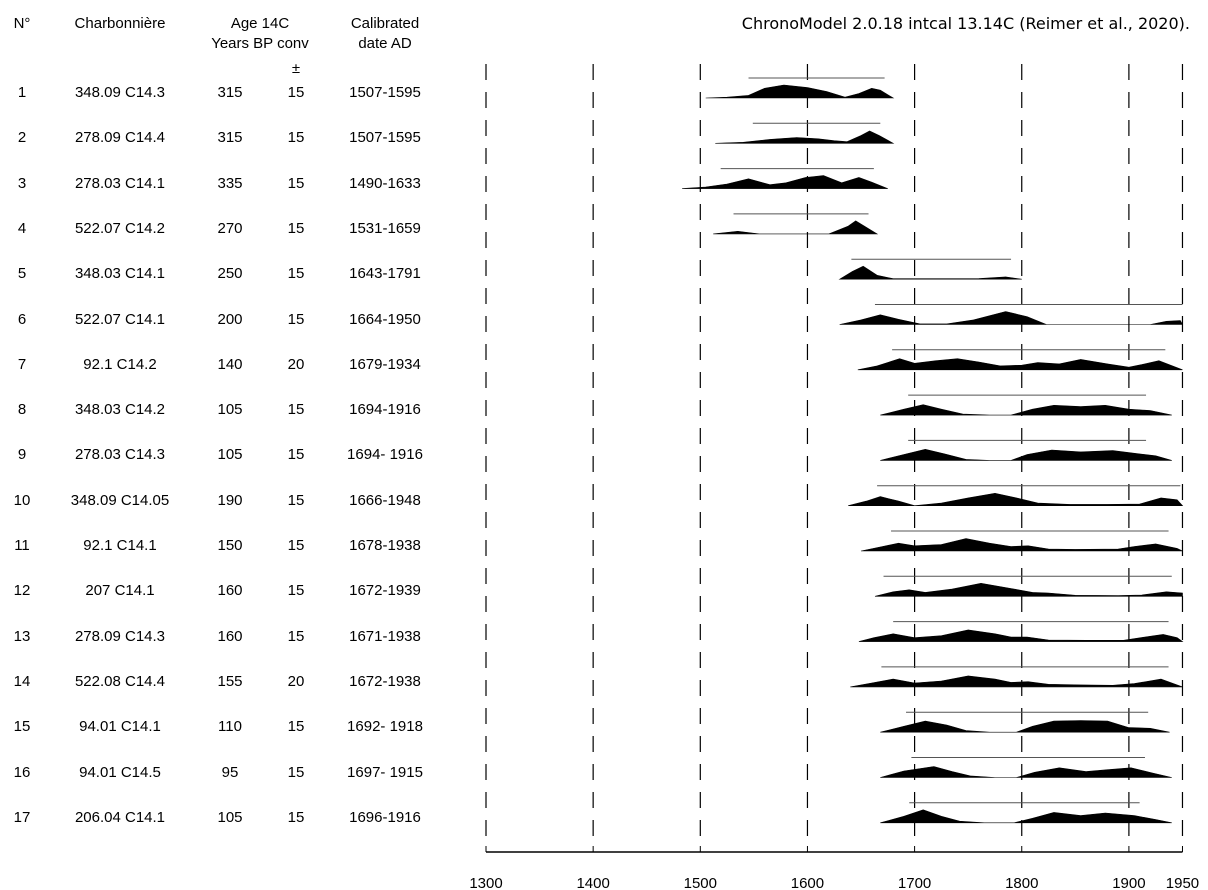  What do you see at coordinates (230, 228) in the screenshot?
I see `row-age: 270` at bounding box center [230, 228].